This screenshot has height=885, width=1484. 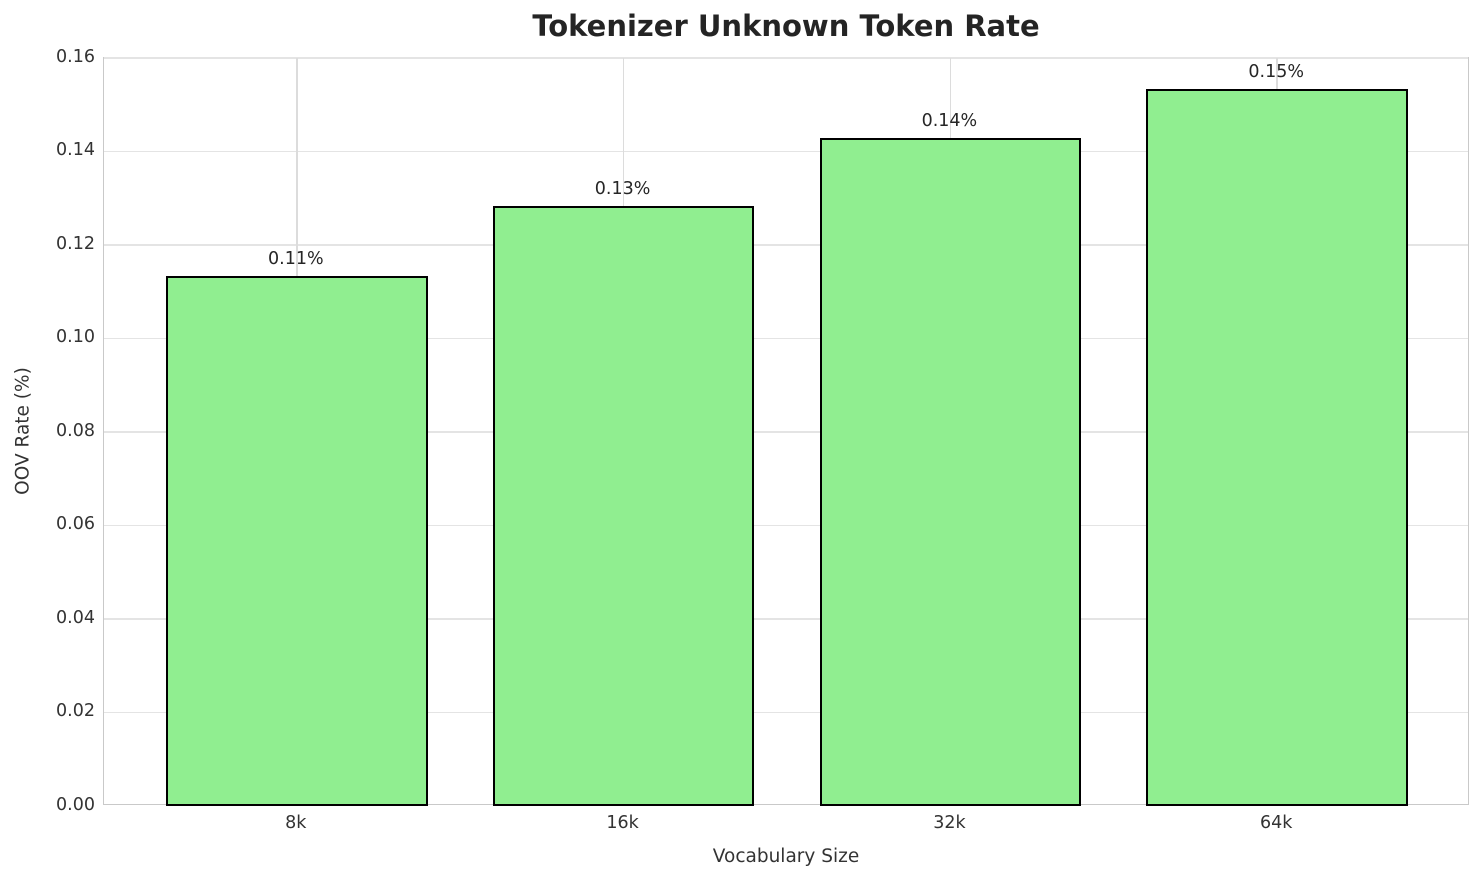 I want to click on bar-8k, so click(x=297, y=540).